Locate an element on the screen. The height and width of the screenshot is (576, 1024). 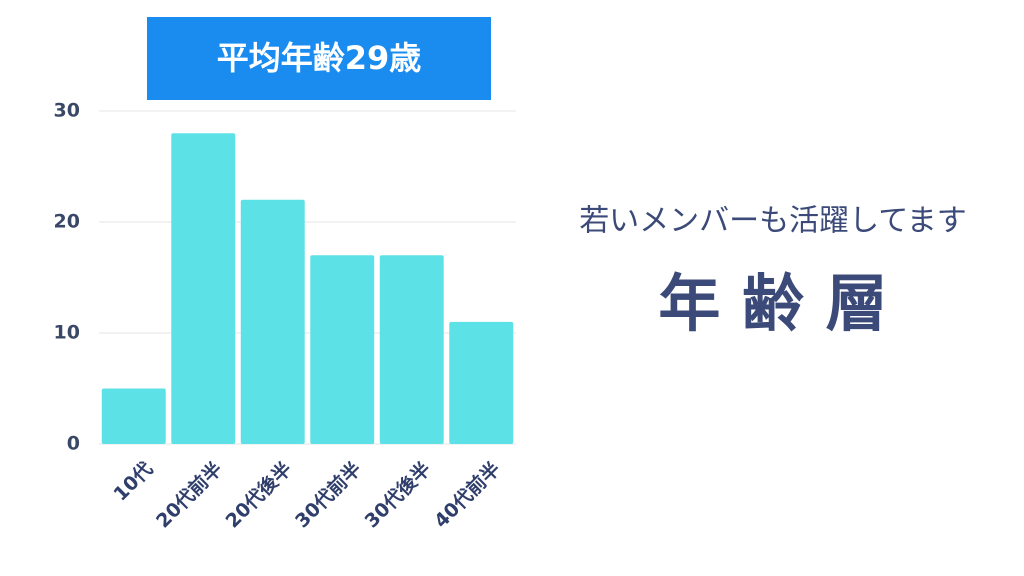
y-tick-label: 30 is located at coordinates (67, 111).